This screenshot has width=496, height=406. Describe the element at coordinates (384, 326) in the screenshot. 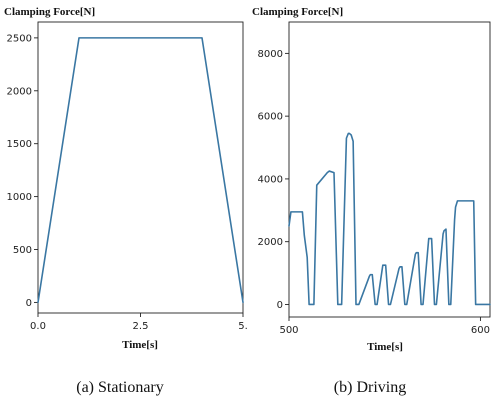

I see `xticks-driving: 500 600` at that location.